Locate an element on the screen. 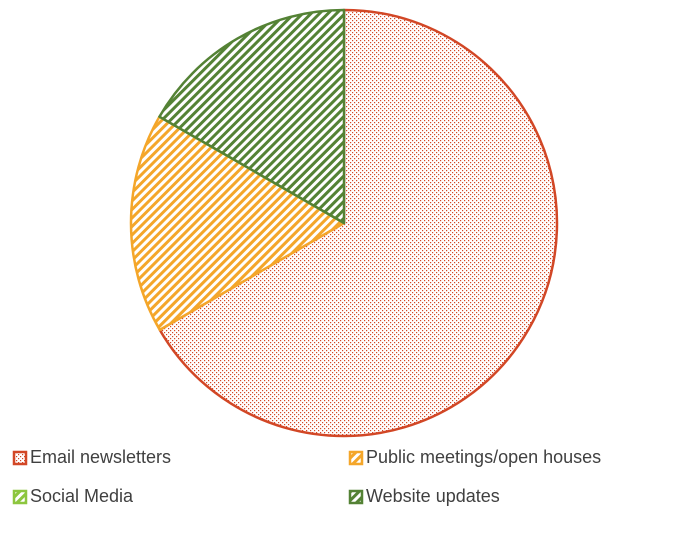  legend-label: Email newsletters is located at coordinates (100, 457).